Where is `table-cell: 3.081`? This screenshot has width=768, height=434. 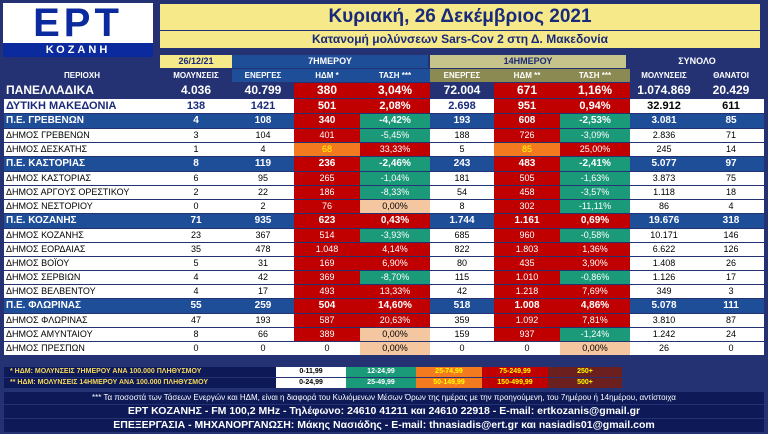 table-cell: 3.081 is located at coordinates (664, 121).